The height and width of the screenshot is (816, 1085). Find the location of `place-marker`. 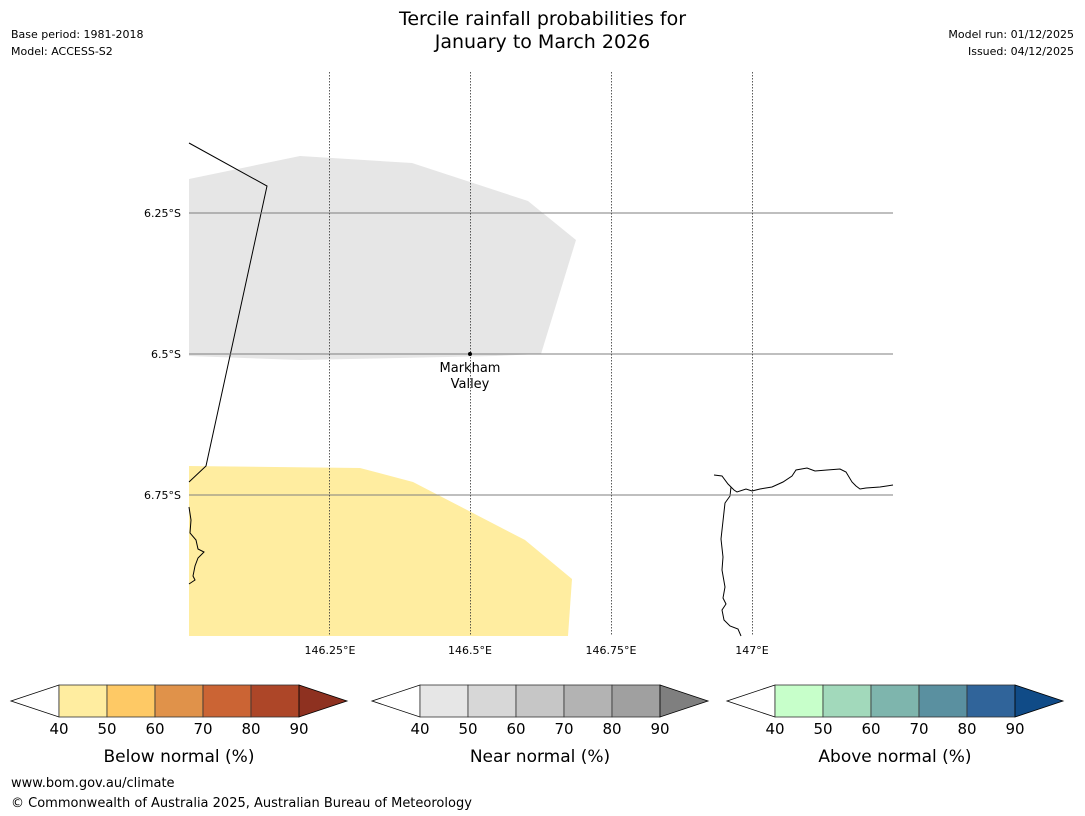

place-marker is located at coordinates (470, 354).